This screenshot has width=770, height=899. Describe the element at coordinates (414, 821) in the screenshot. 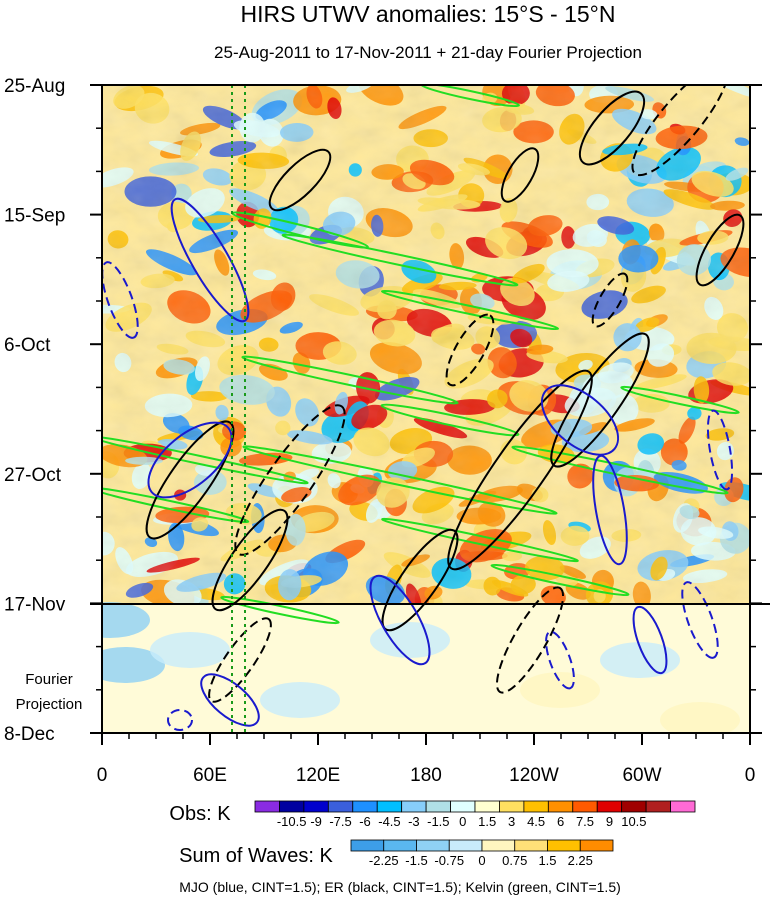

I see `obs-colorbar-tick: -3` at that location.